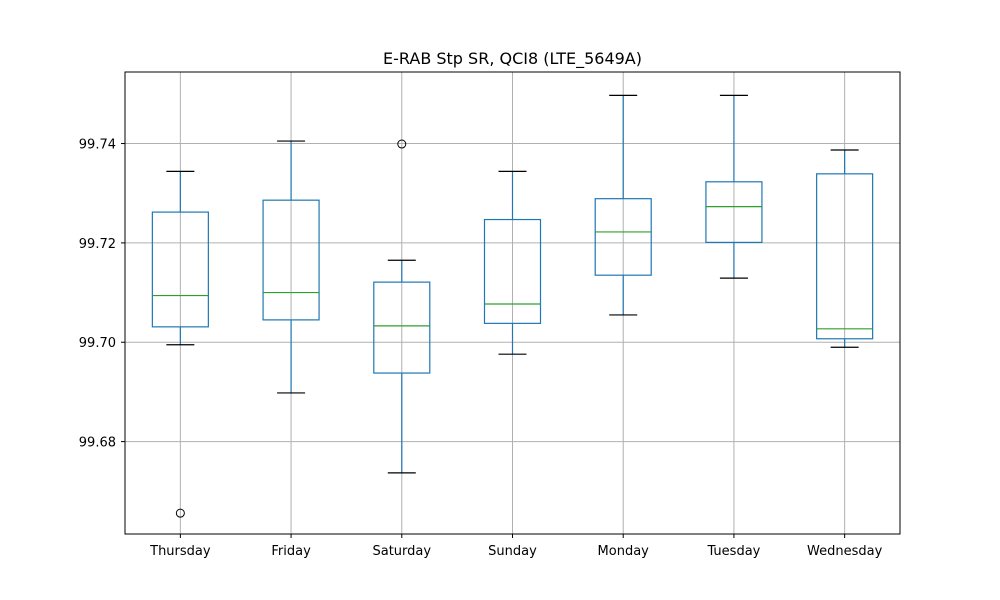  I want to click on y-tick-label: 99.72, so click(97, 244).